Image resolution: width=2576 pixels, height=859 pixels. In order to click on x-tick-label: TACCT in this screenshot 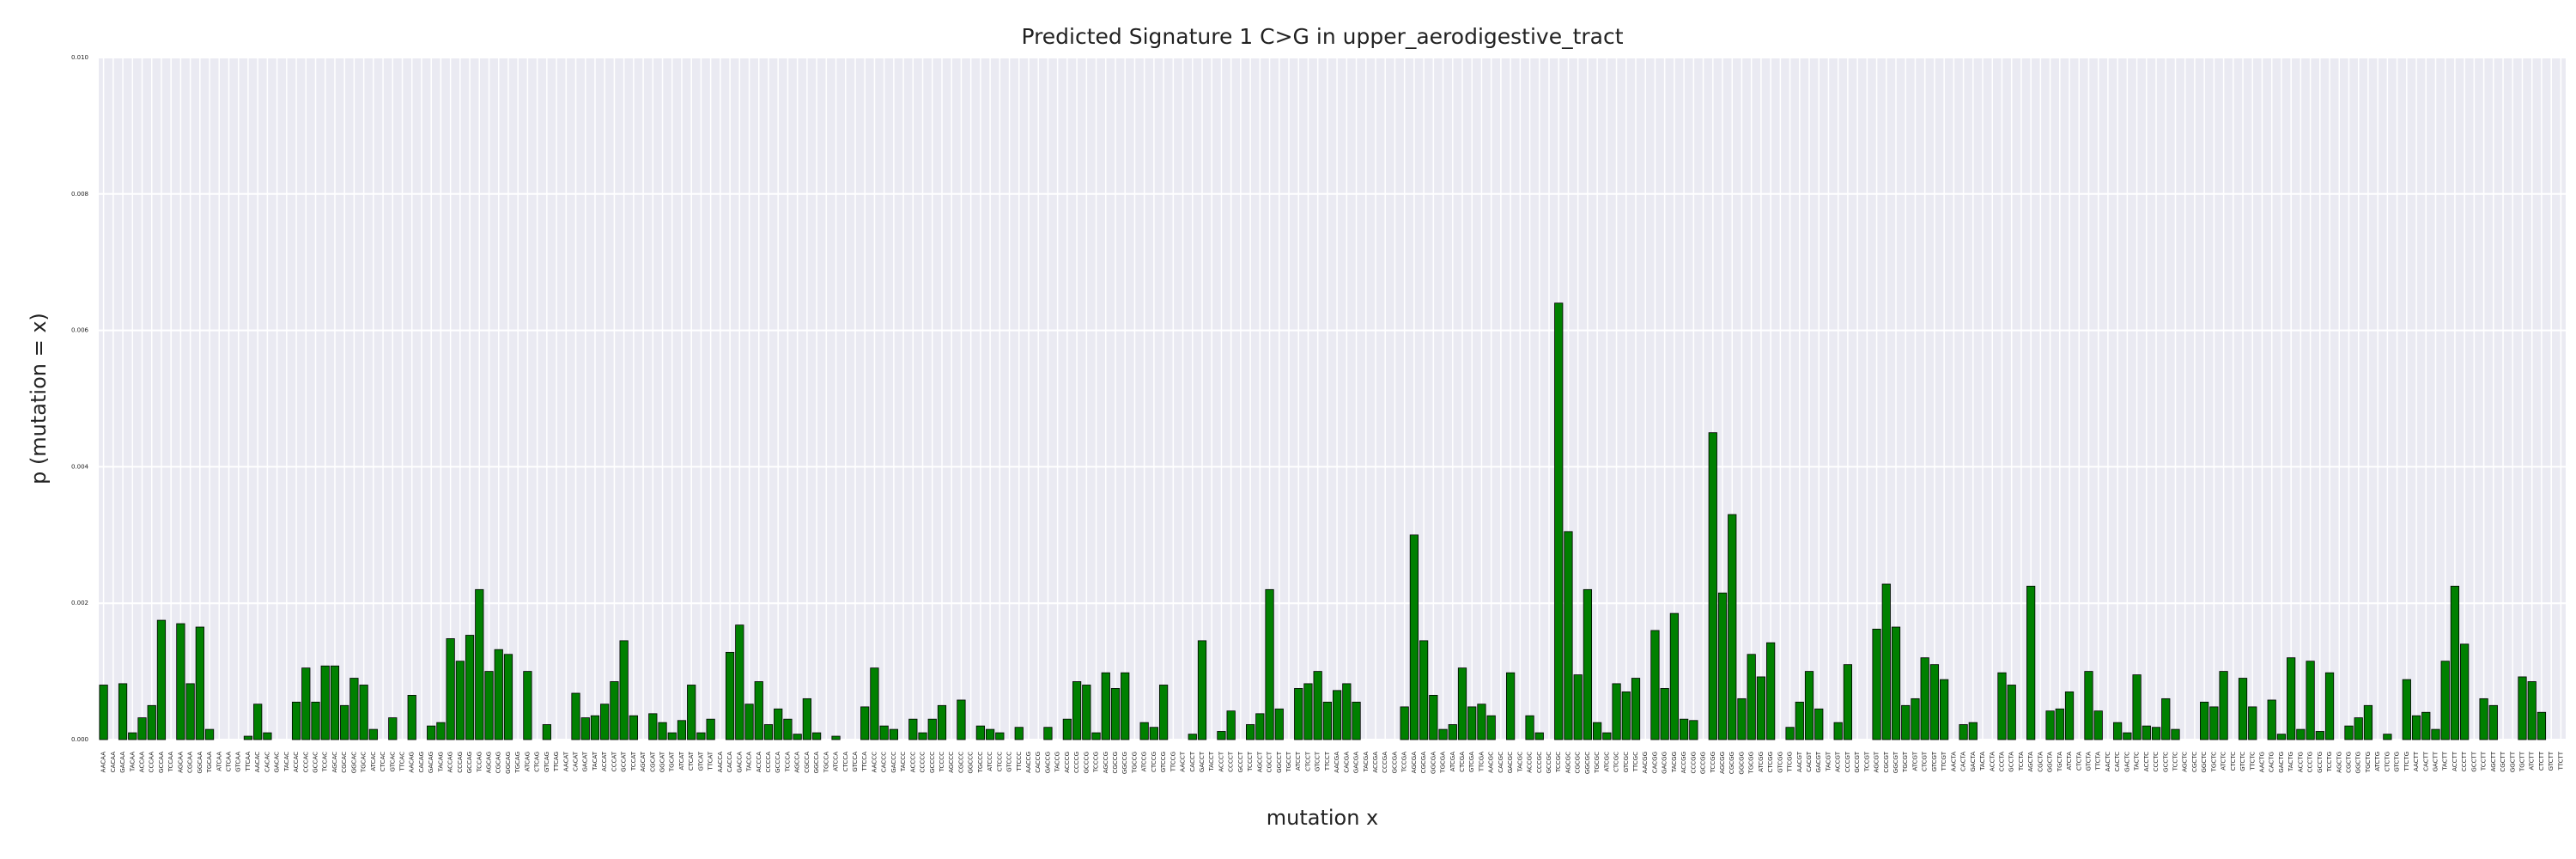, I will do `click(1211, 761)`.